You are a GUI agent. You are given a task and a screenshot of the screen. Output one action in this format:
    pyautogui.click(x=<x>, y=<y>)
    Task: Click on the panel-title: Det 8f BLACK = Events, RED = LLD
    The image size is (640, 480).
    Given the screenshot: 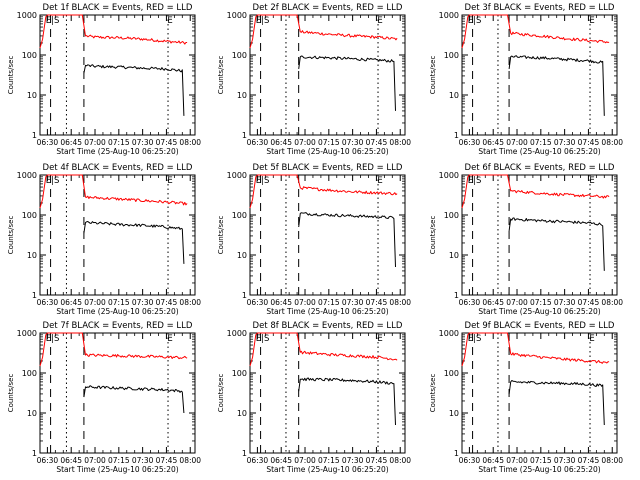 What is the action you would take?
    pyautogui.click(x=328, y=326)
    